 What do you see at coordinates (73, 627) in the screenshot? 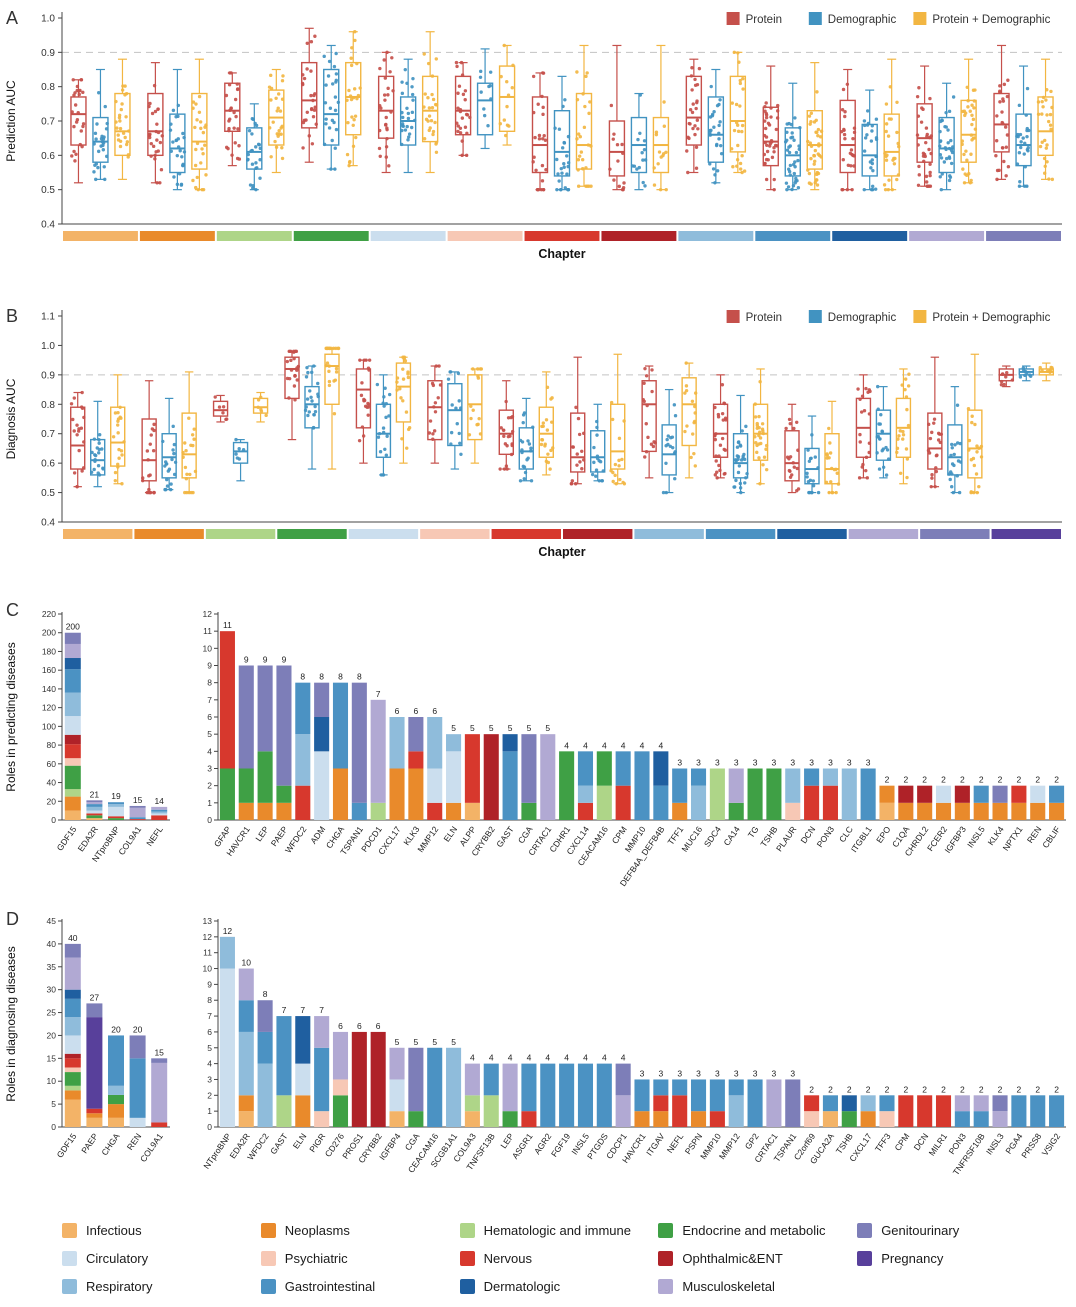
I see `svg-text: 200` at bounding box center [73, 627].